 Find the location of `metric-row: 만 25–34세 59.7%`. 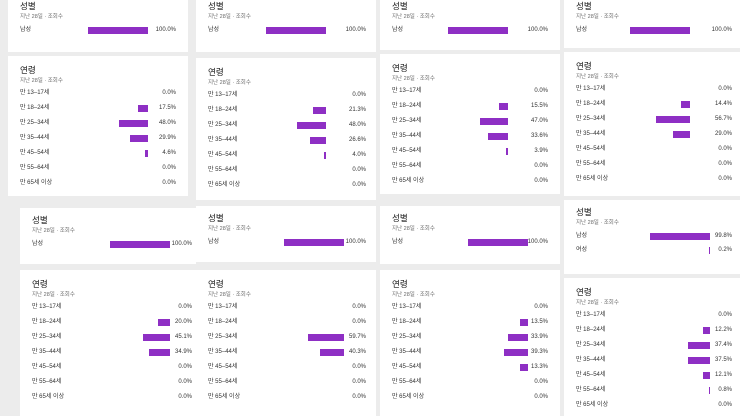

metric-row: 만 25–34세 59.7% is located at coordinates (286, 337).